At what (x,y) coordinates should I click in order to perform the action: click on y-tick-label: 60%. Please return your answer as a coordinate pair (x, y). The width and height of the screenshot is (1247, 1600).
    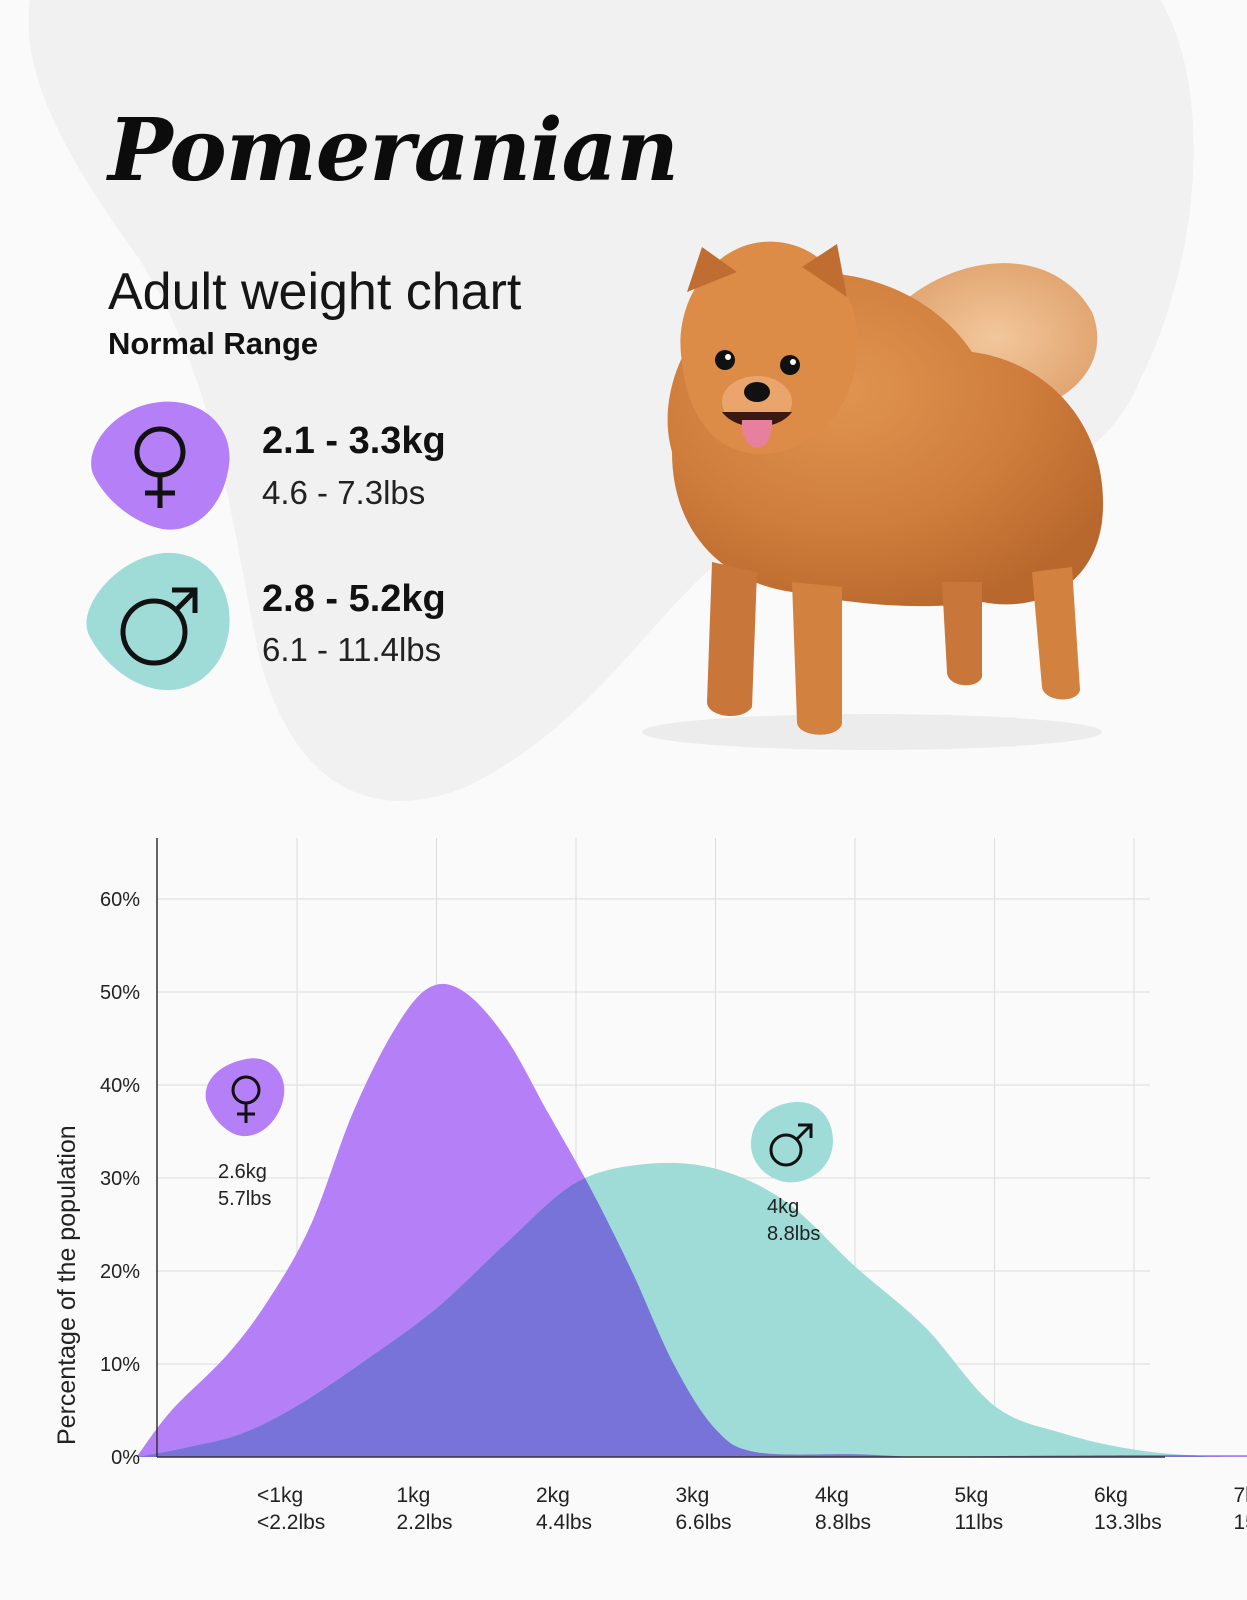
    Looking at the image, I should click on (120, 900).